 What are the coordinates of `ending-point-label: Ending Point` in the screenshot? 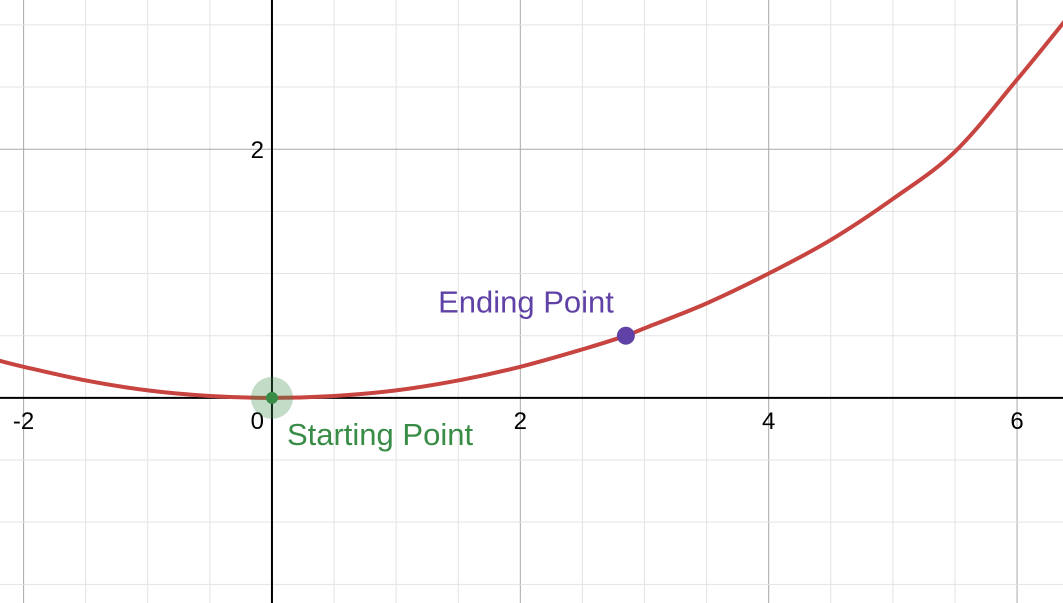 It's located at (526, 302).